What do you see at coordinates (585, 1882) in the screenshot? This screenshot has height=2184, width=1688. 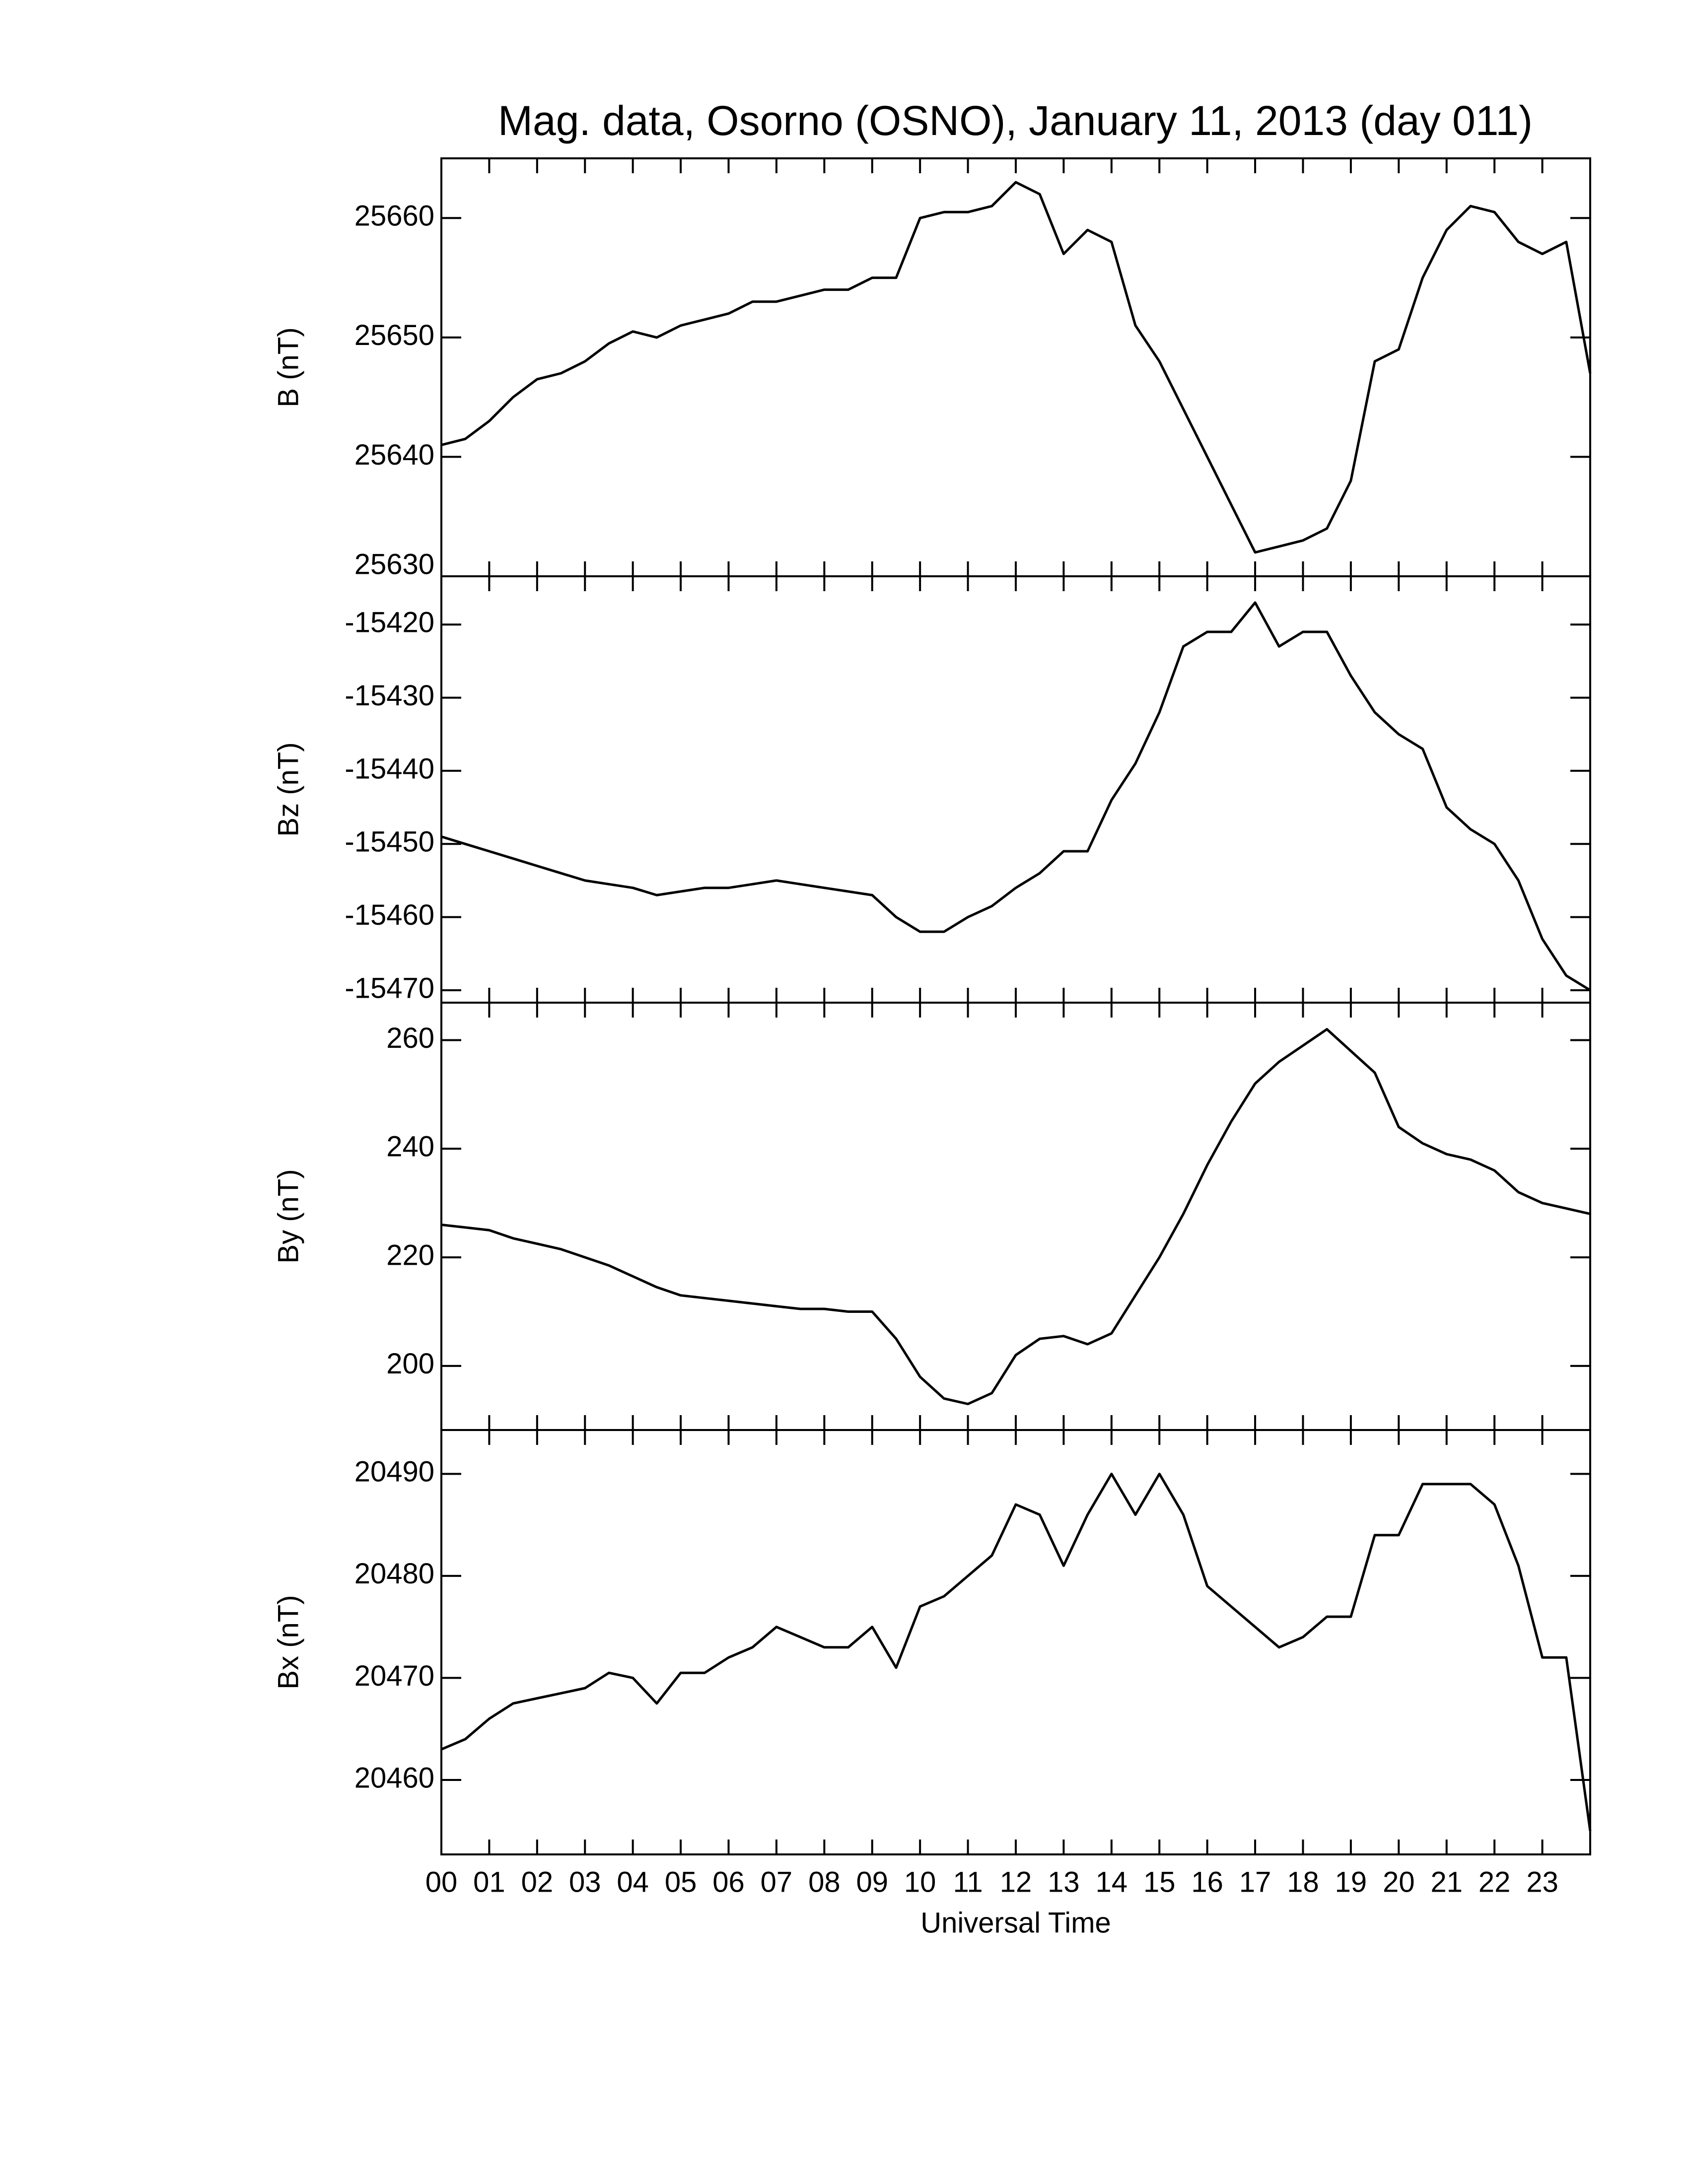 I see `x-tick-label: 03` at bounding box center [585, 1882].